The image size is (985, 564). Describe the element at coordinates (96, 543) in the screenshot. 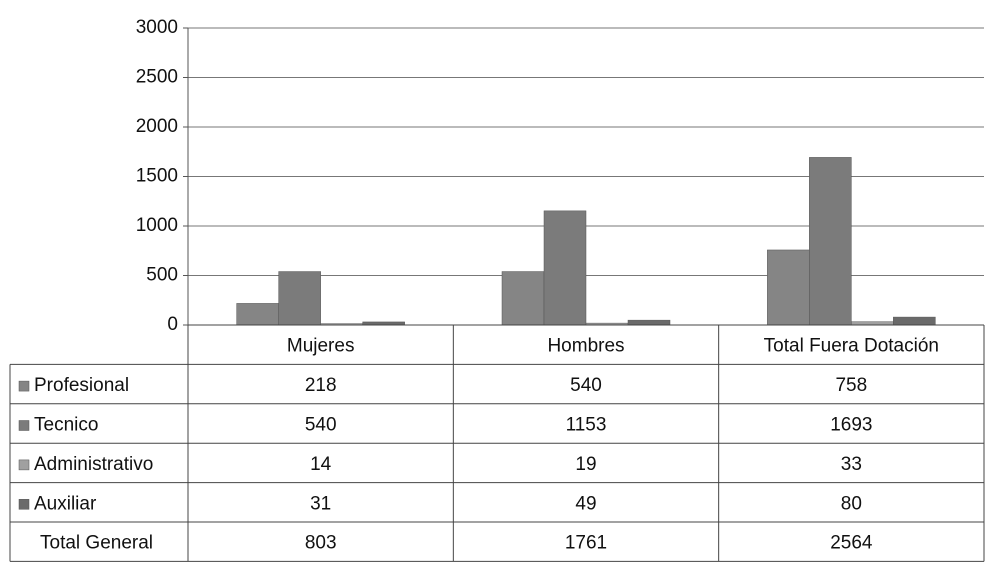

I see `total-label: Total General` at that location.